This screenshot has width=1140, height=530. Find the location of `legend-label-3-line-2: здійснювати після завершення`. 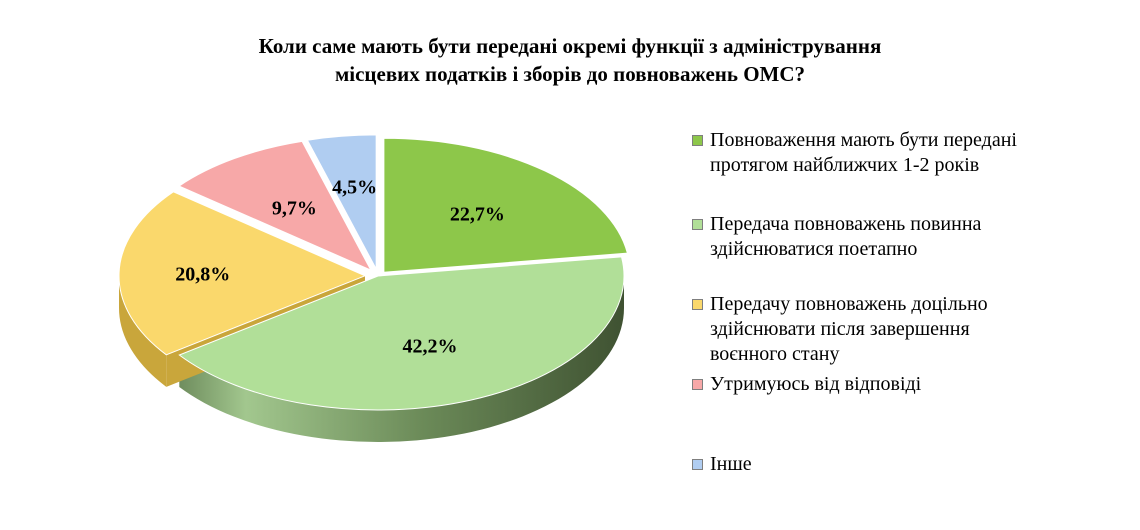

legend-label-3-line-2: здійснювати після завершення is located at coordinates (840, 329).